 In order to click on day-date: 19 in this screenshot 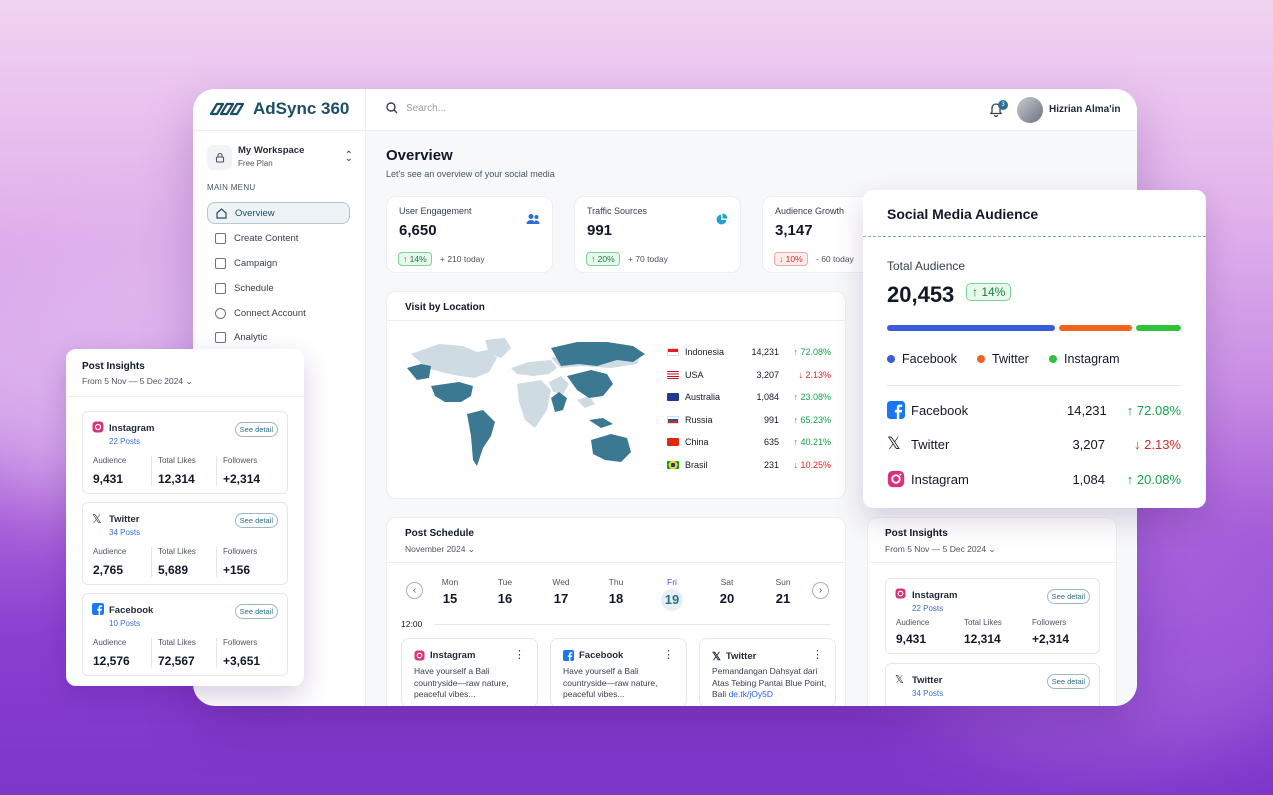, I will do `click(672, 600)`.